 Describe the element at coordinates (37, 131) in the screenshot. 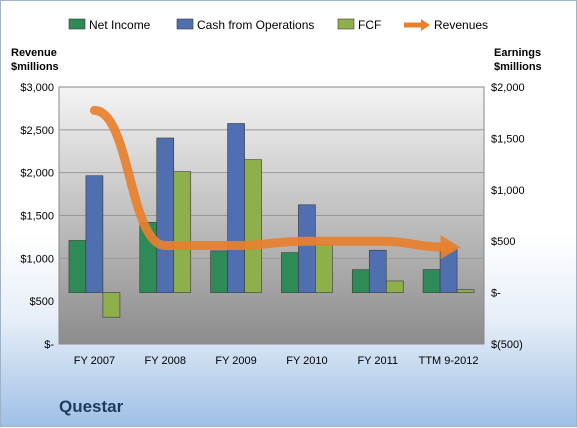

I see `left-tick-label: $2,500` at that location.